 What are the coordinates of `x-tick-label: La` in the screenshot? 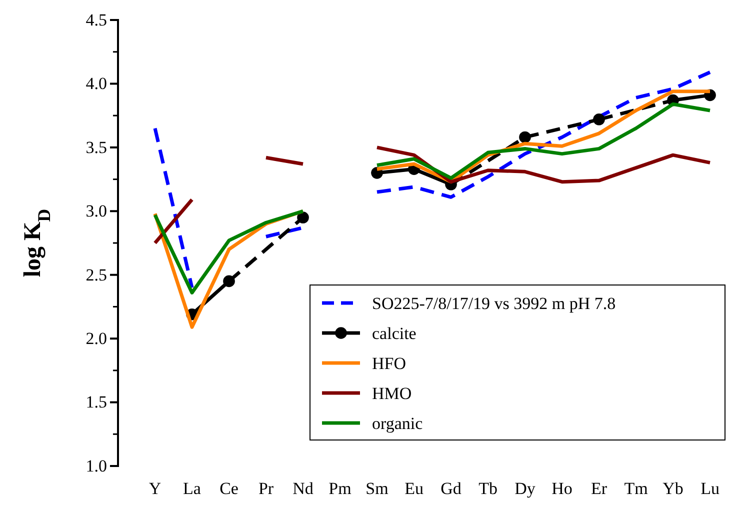 It's located at (192, 488).